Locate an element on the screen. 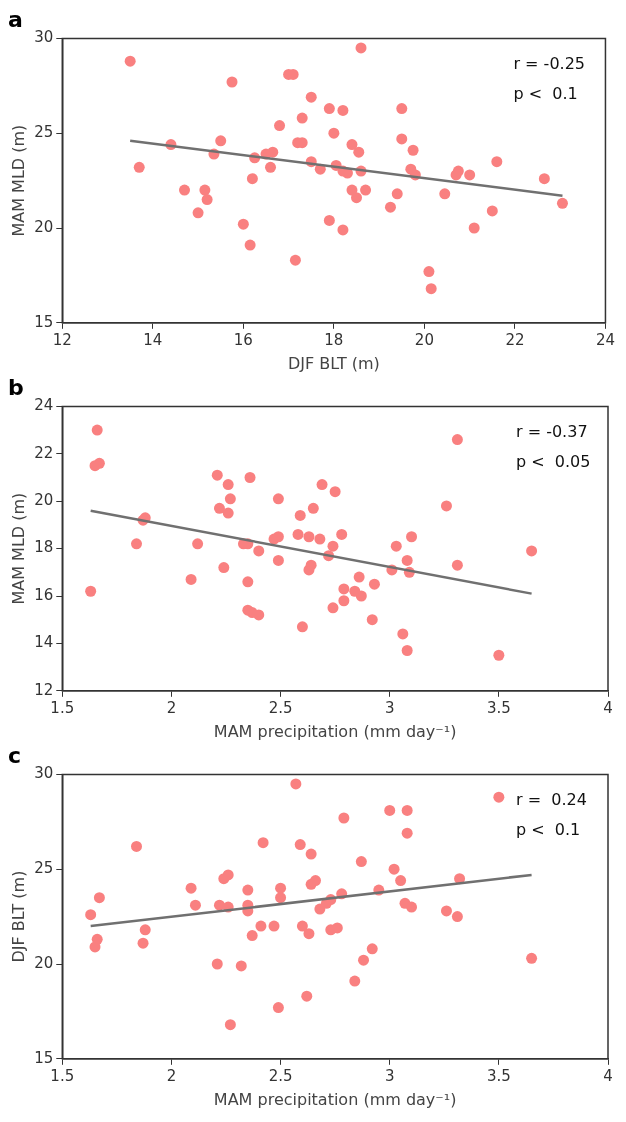  y-tick-label: 22 is located at coordinates (44, 452).